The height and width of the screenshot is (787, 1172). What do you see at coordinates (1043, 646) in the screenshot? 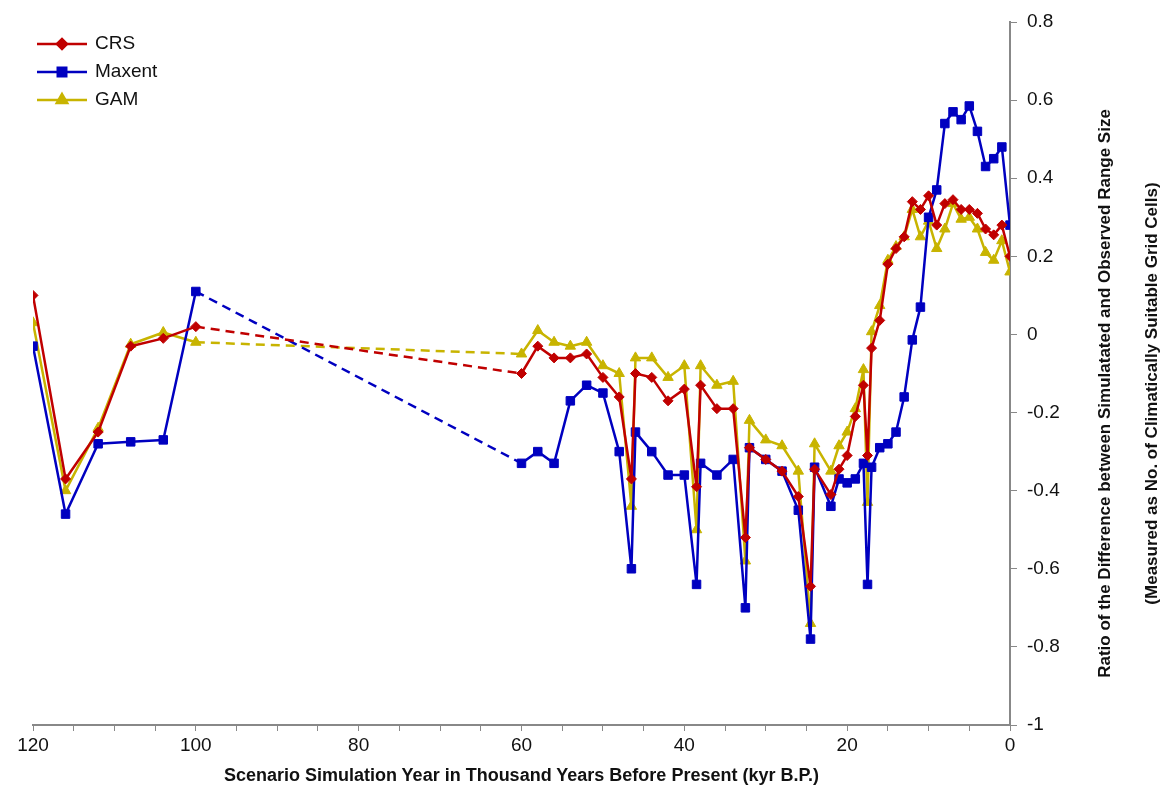
I see `y-tick-label: -0.8` at bounding box center [1043, 646].